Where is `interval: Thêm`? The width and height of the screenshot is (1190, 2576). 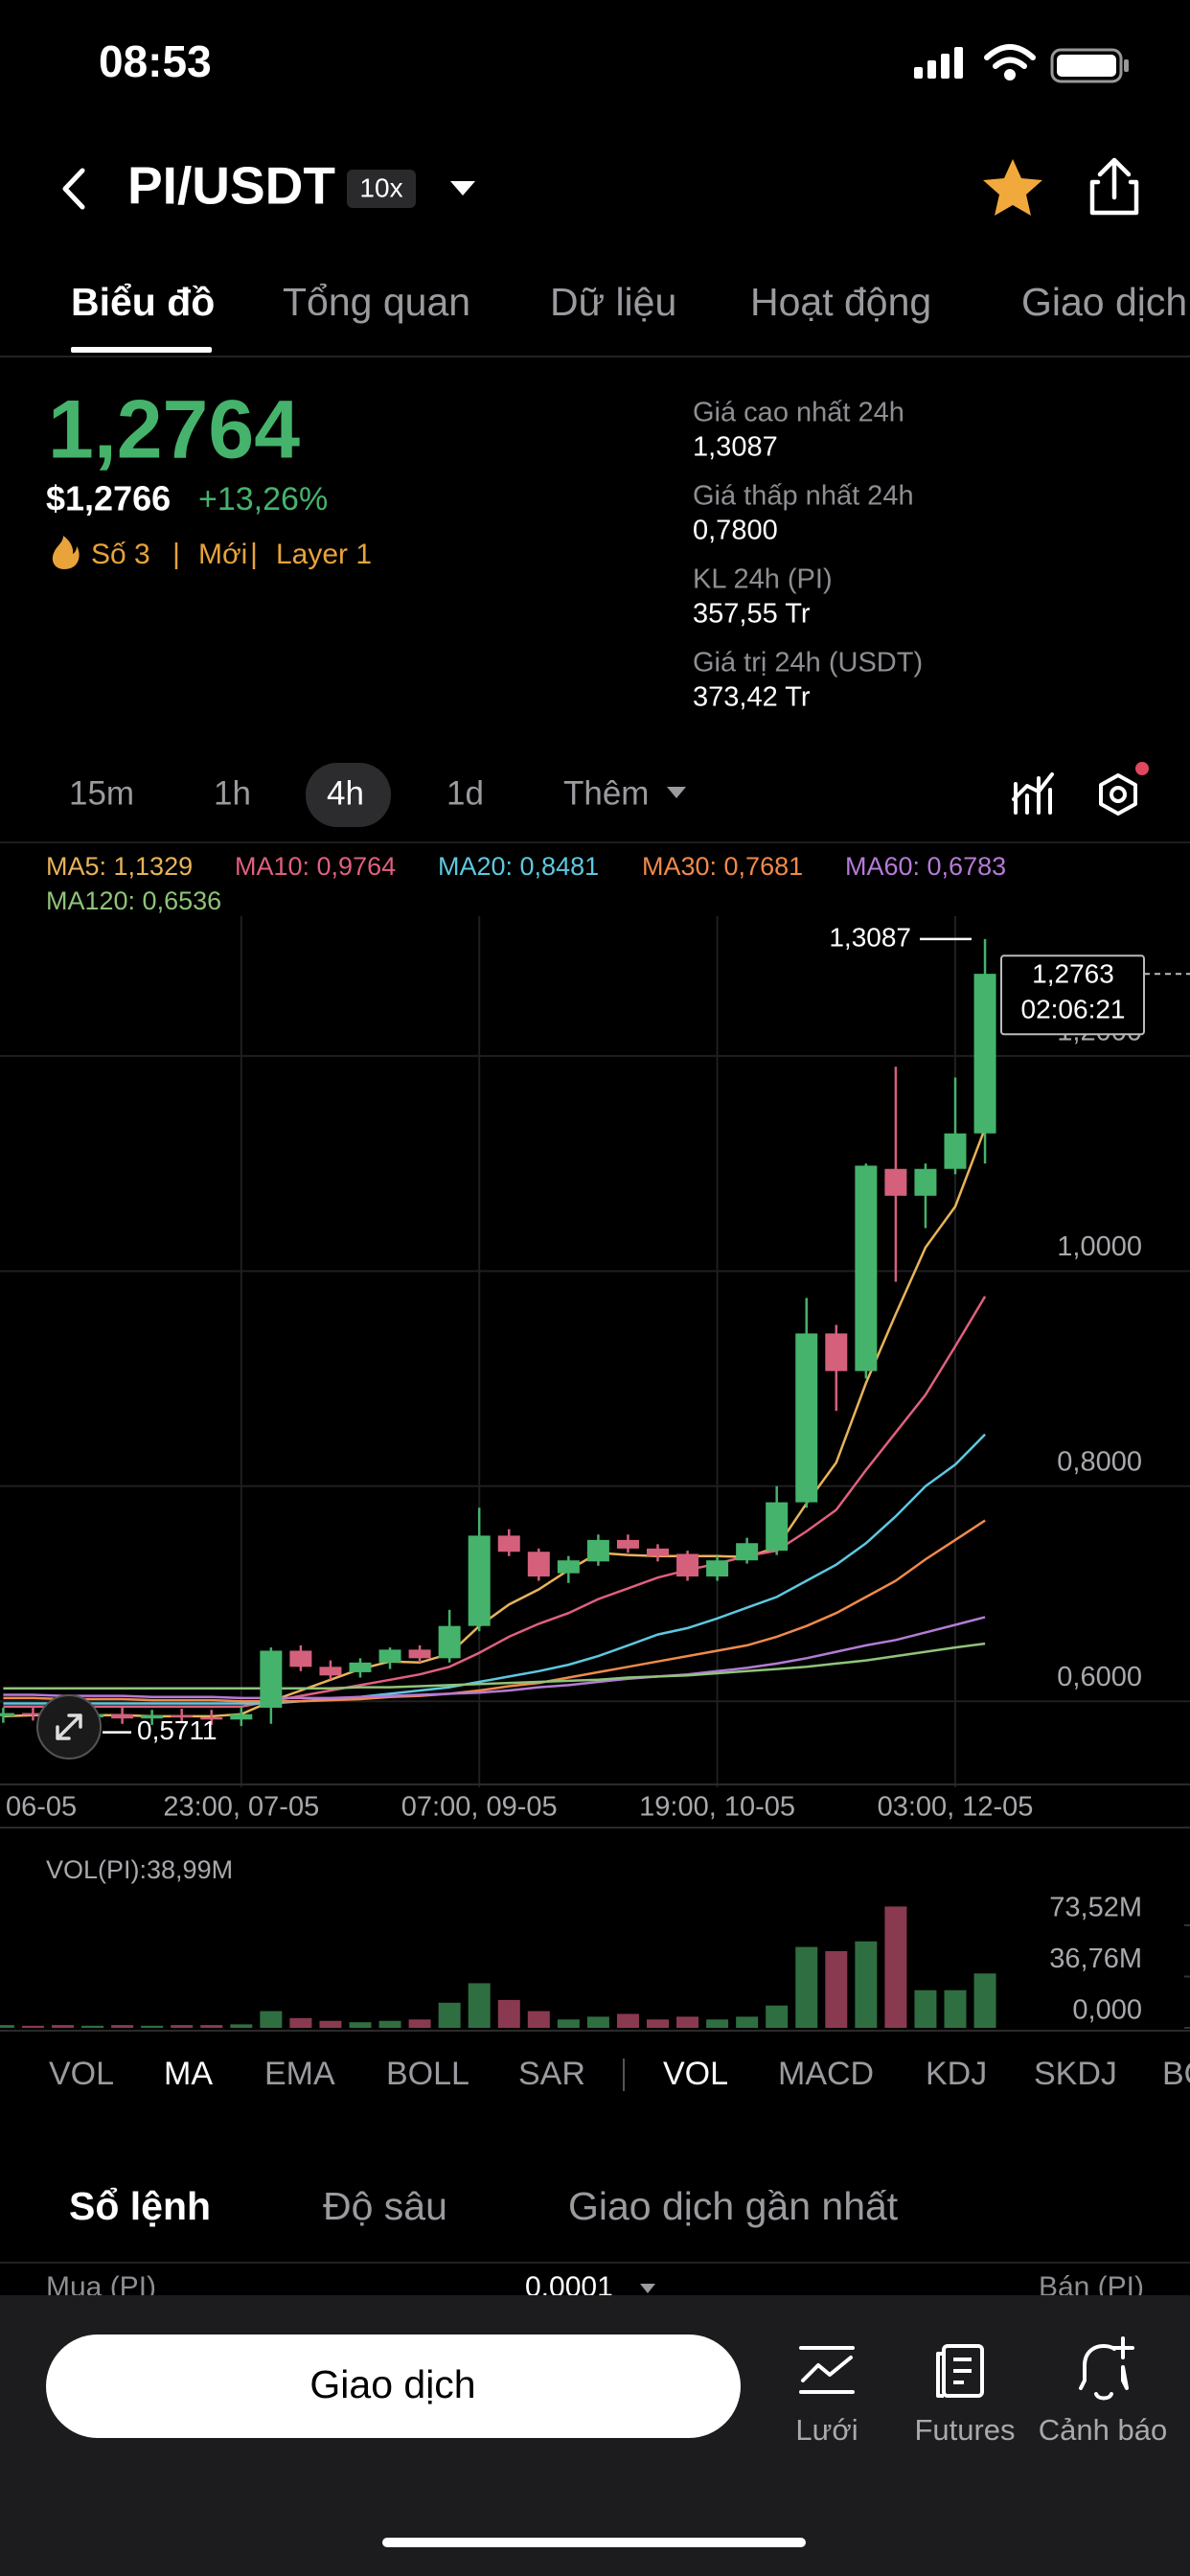
interval: Thêm is located at coordinates (606, 793).